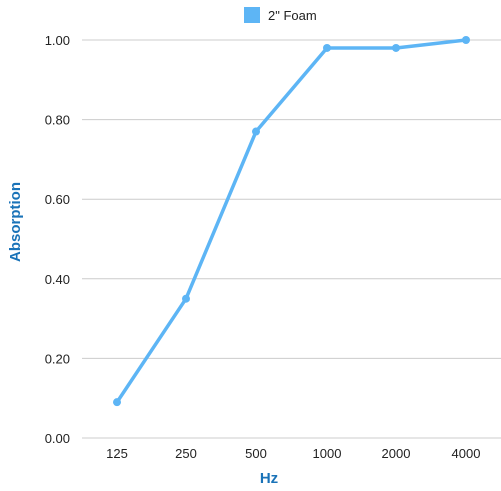 The width and height of the screenshot is (501, 491). I want to click on legend-swatch, so click(252, 15).